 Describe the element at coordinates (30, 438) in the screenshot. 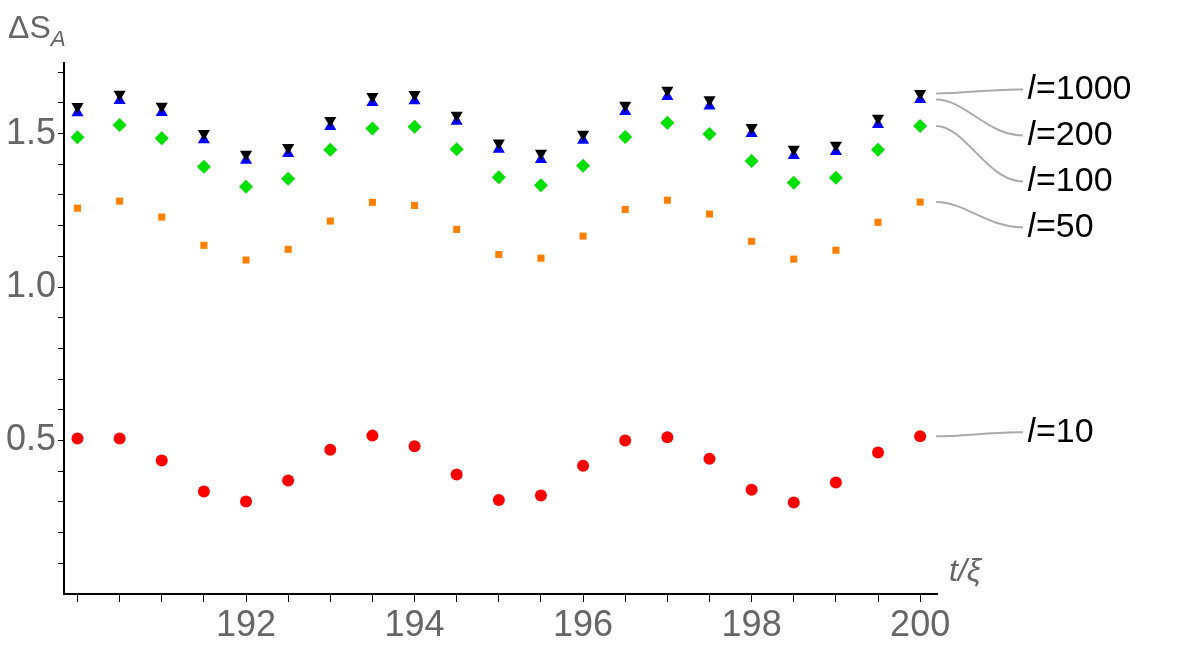

I see `y-tick-label: 0.5` at that location.